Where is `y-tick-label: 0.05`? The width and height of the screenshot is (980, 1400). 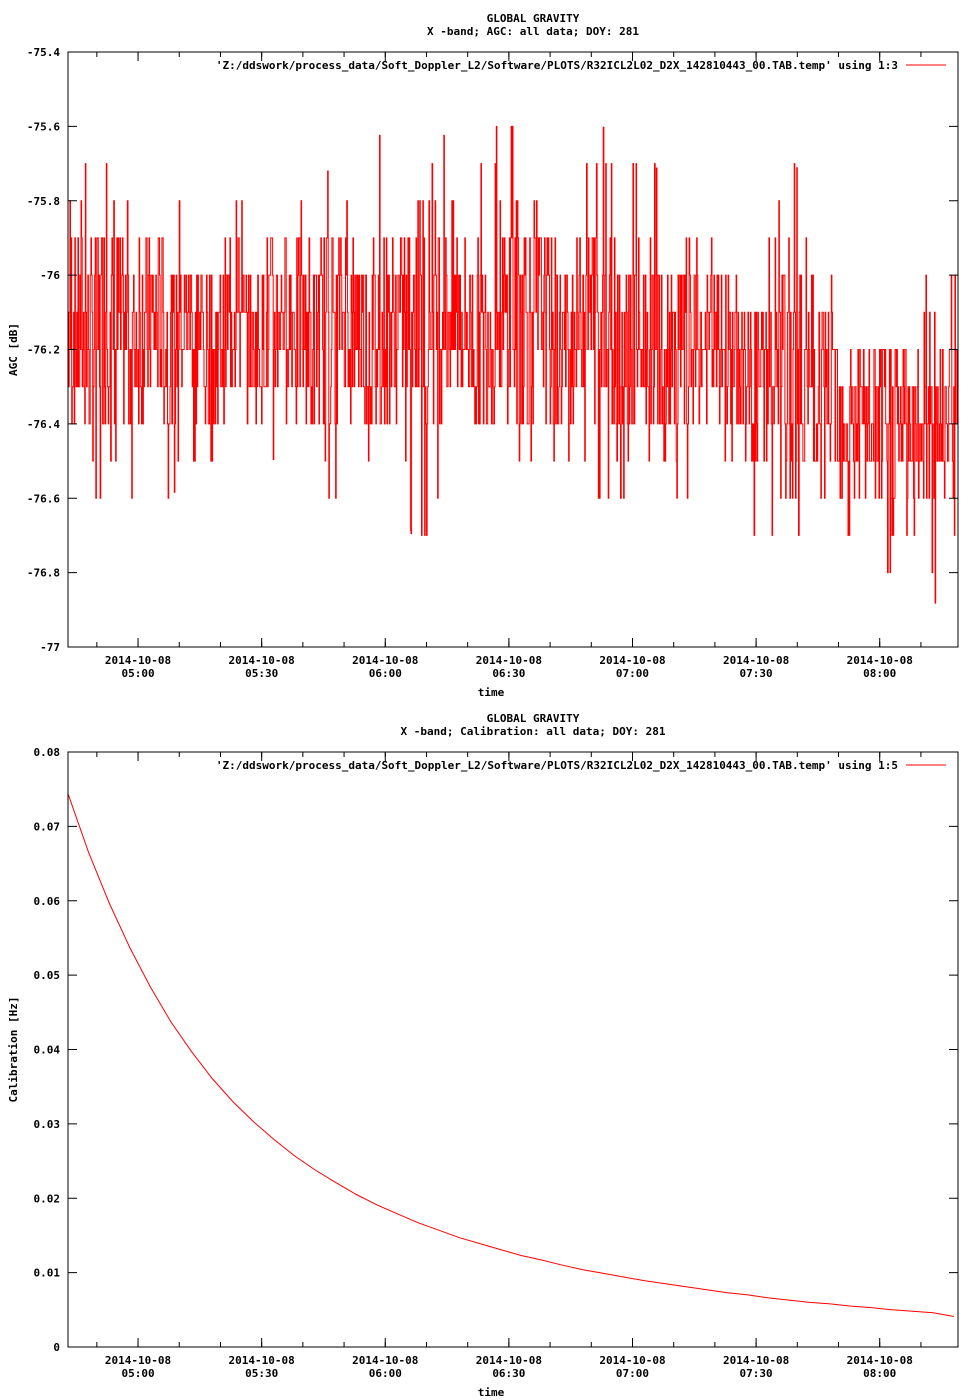
y-tick-label: 0.05 is located at coordinates (47, 975).